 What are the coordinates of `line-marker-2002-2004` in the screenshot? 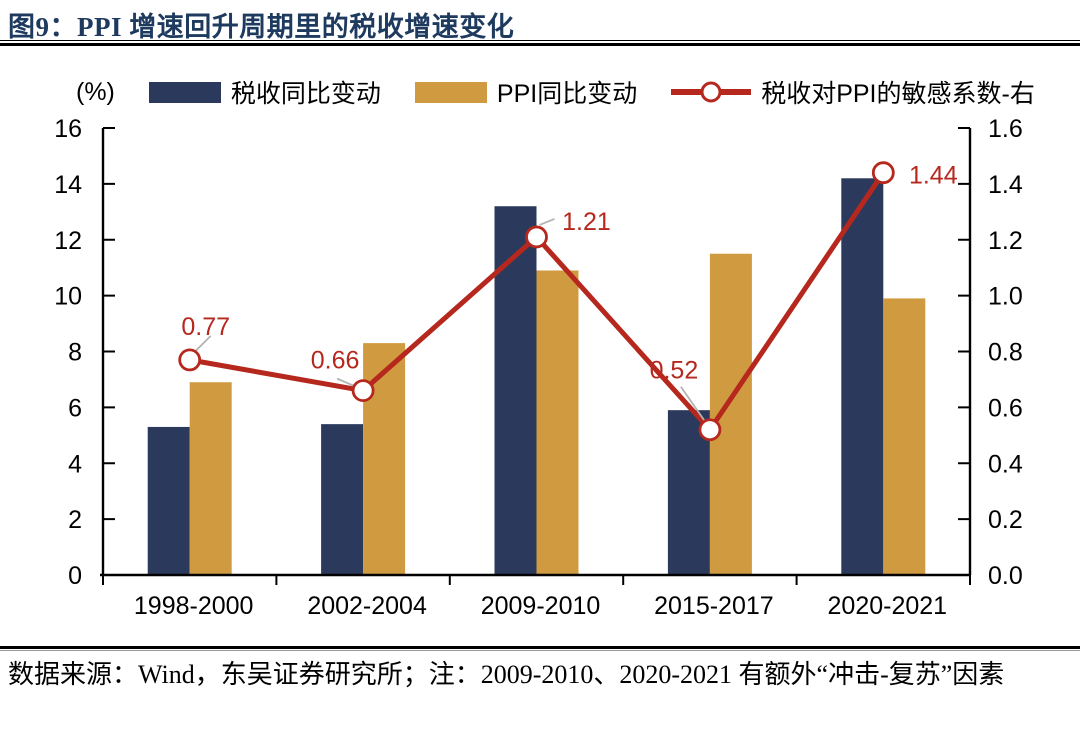 It's located at (363, 391).